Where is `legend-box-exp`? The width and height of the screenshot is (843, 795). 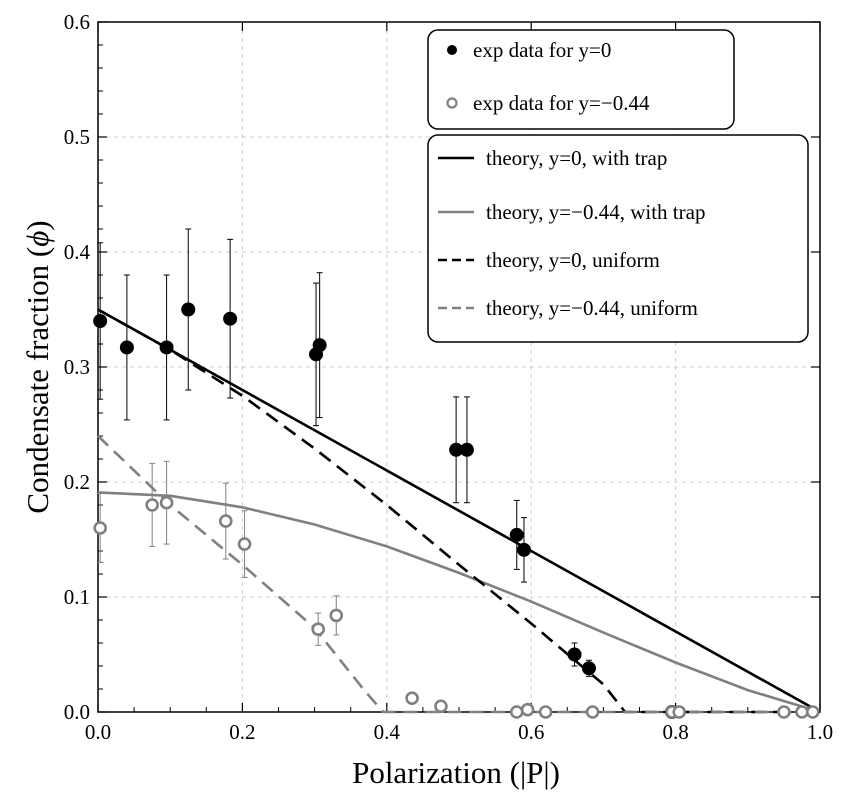
legend-box-exp is located at coordinates (581, 79).